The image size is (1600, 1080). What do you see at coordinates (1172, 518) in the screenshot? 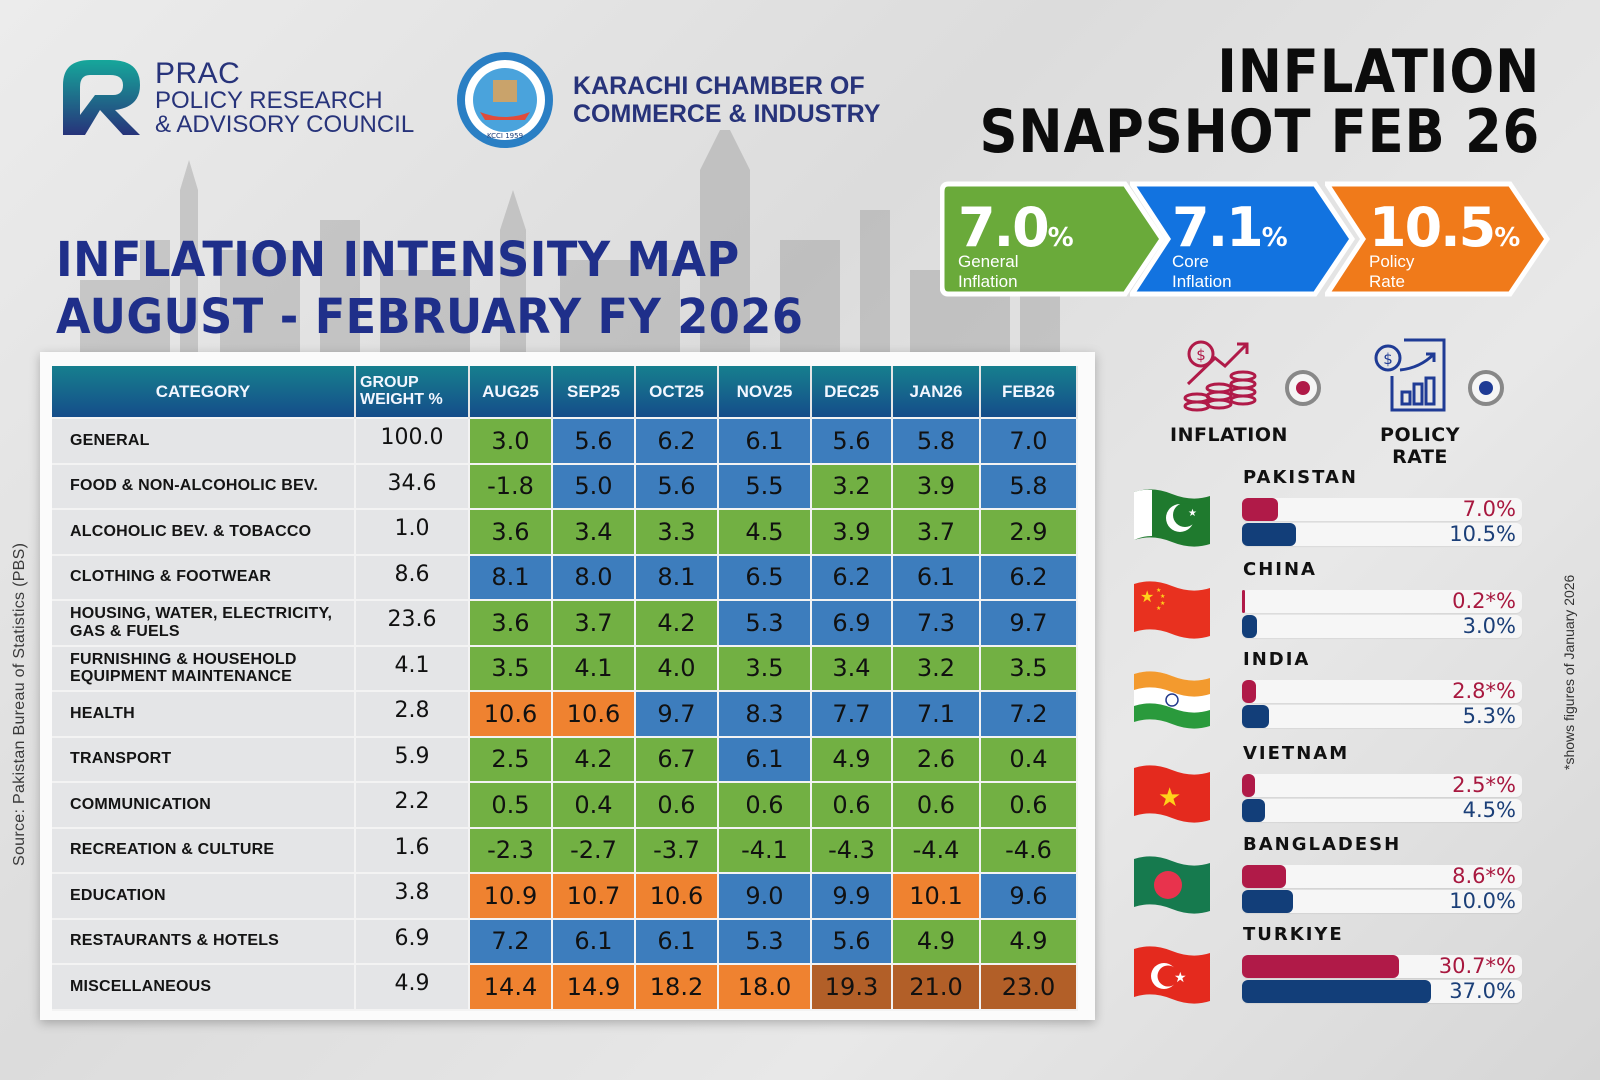
I see `pakistan-flag-icon: ★` at bounding box center [1172, 518].